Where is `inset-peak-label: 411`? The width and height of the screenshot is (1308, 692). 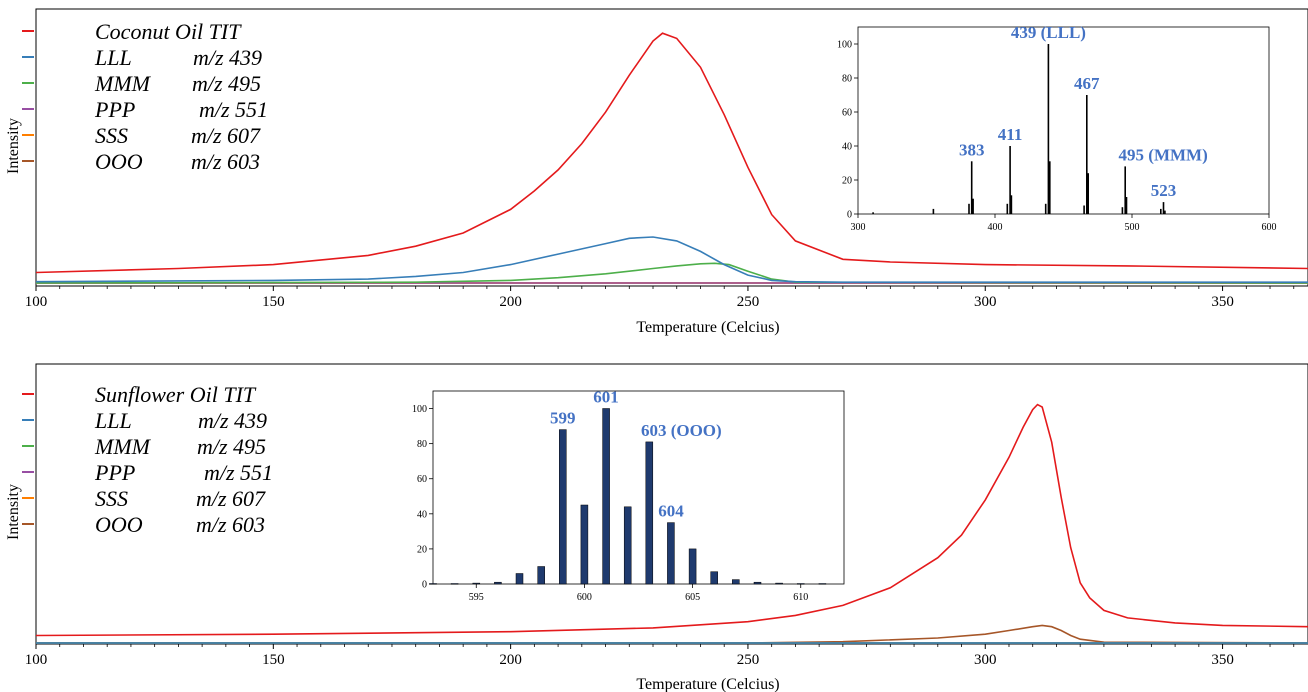
inset-peak-label: 411 is located at coordinates (1010, 134).